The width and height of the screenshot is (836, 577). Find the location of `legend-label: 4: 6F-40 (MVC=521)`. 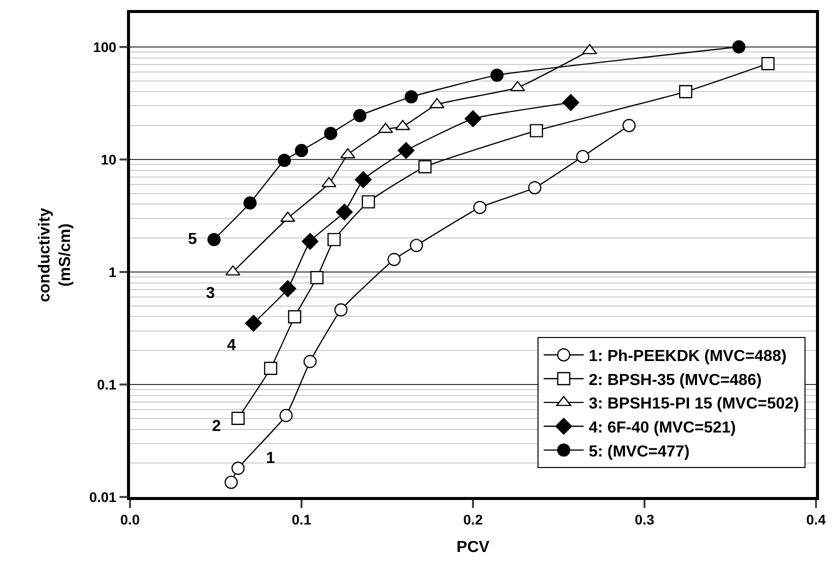

legend-label: 4: 6F-40 (MVC=521) is located at coordinates (662, 428).